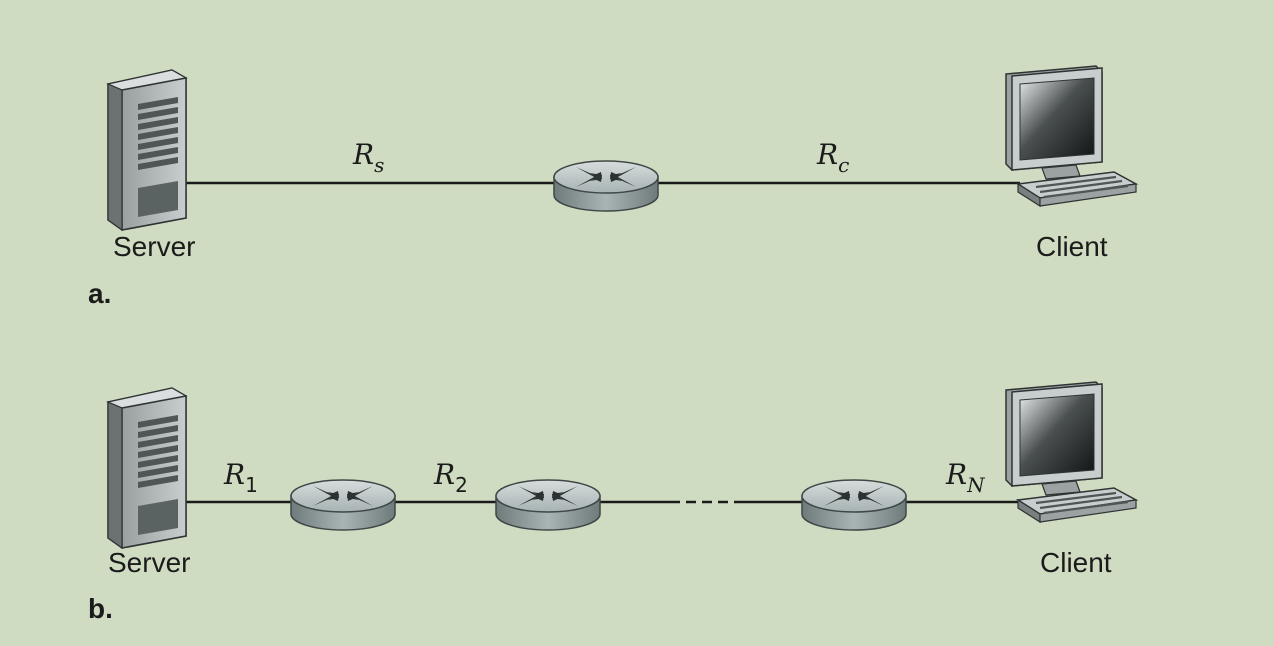 The width and height of the screenshot is (1274, 646). Describe the element at coordinates (240, 477) in the screenshot. I see `rate-label-r1: R1` at that location.